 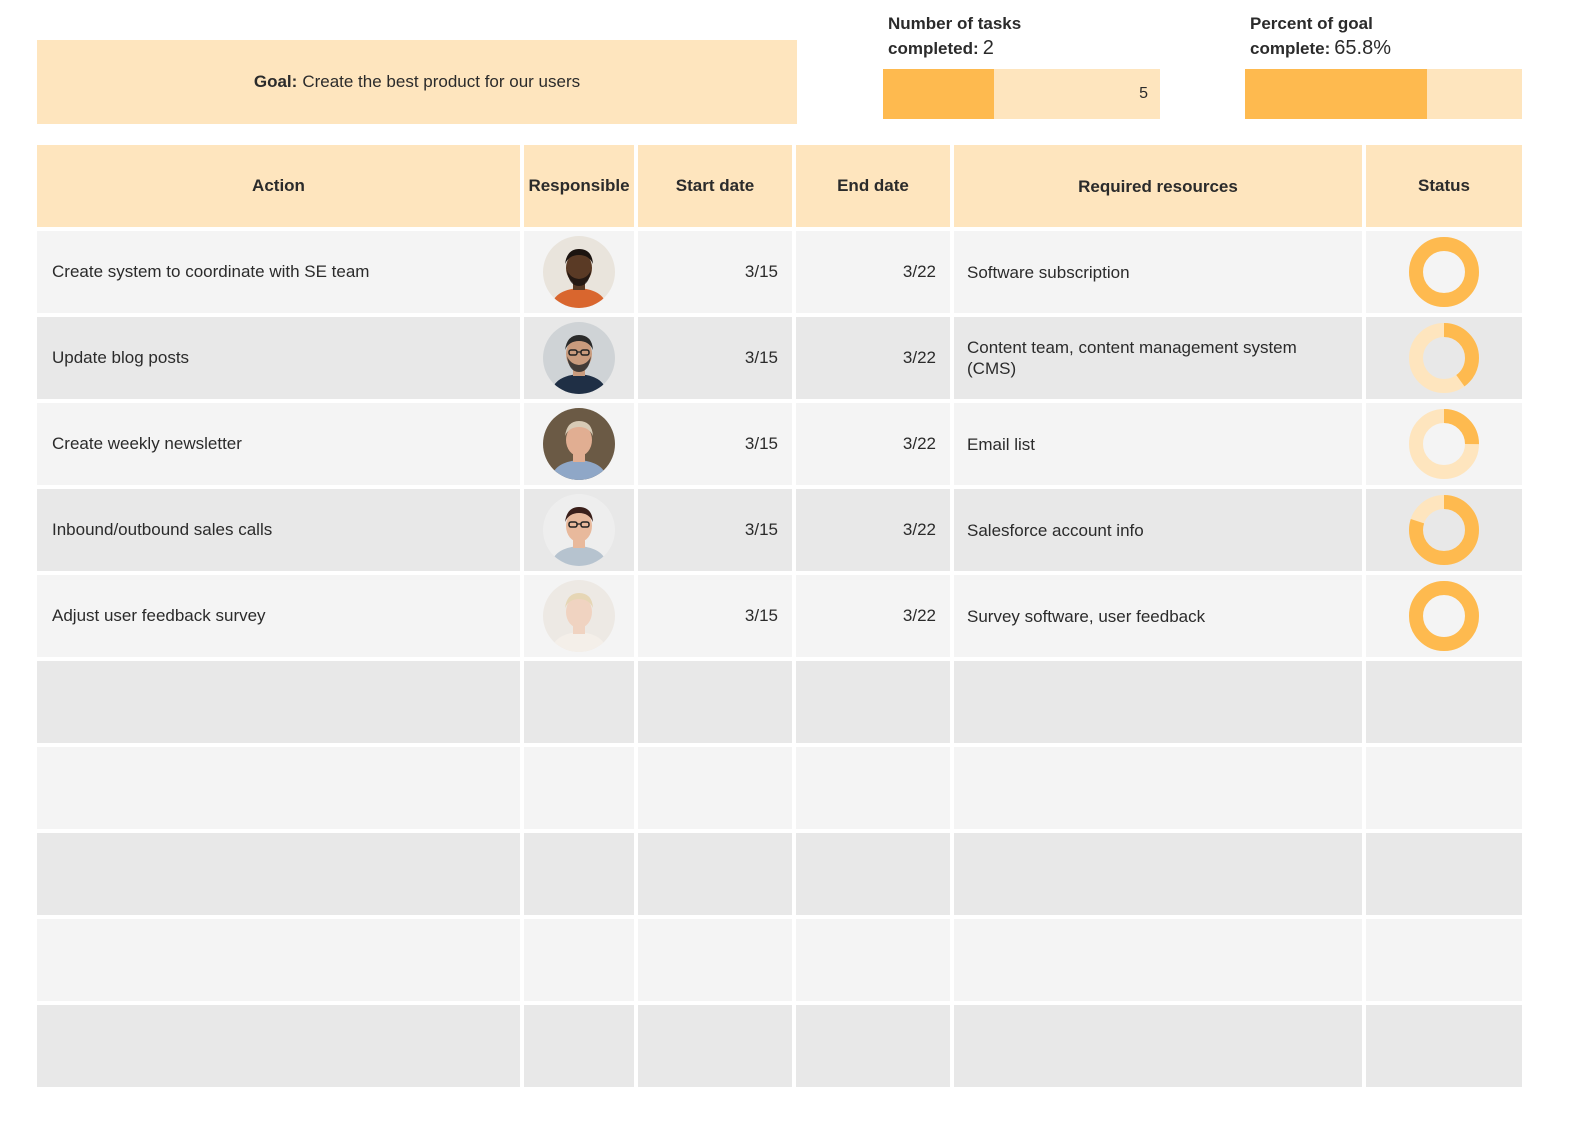 I want to click on goal-text: Create the best product for our users, so click(x=441, y=81).